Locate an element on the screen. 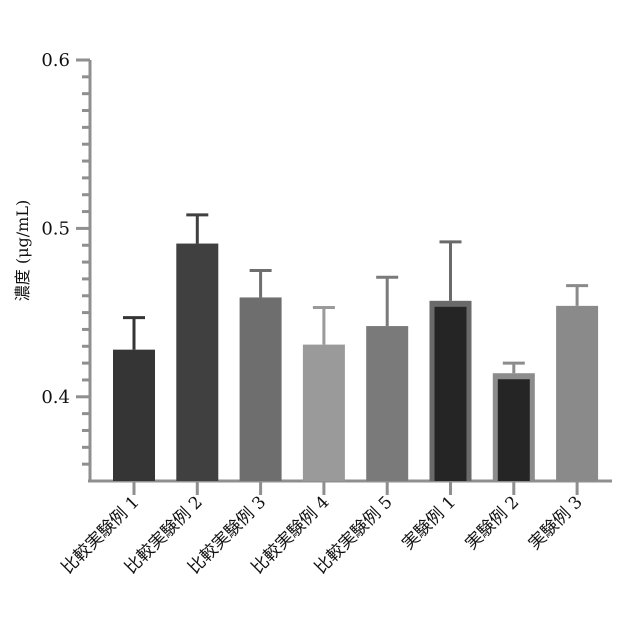 The height and width of the screenshot is (640, 640). y-tick-label: 0.6 is located at coordinates (55, 60).